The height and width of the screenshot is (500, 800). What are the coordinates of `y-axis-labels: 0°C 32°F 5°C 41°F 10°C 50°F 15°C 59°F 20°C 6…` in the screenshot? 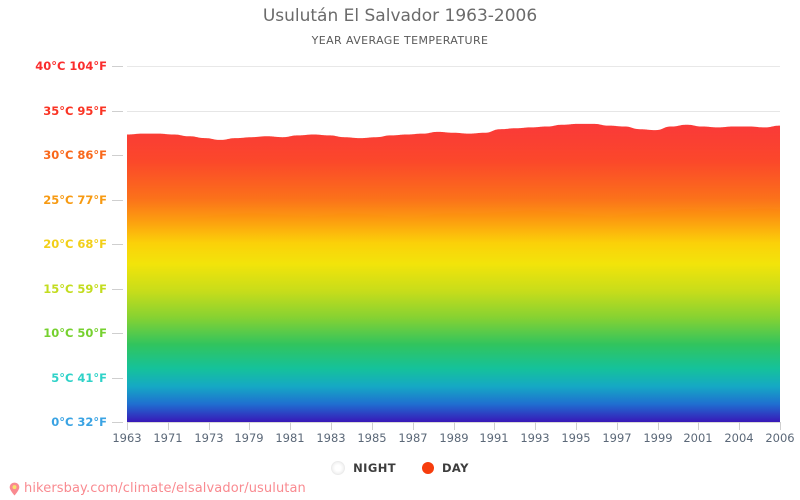 It's located at (53, 244).